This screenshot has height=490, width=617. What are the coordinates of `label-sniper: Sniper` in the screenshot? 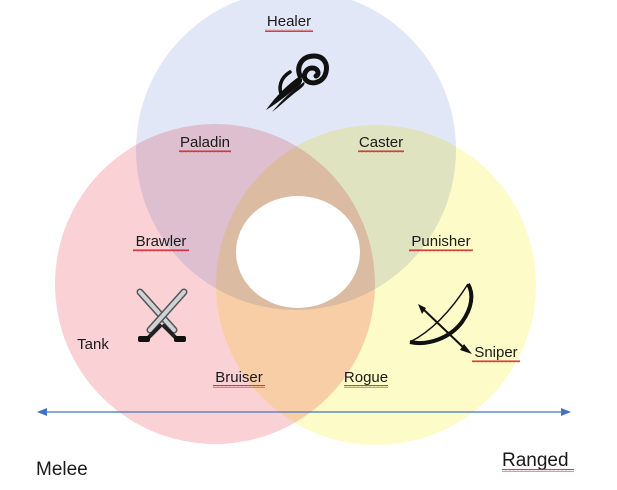 It's located at (495, 352).